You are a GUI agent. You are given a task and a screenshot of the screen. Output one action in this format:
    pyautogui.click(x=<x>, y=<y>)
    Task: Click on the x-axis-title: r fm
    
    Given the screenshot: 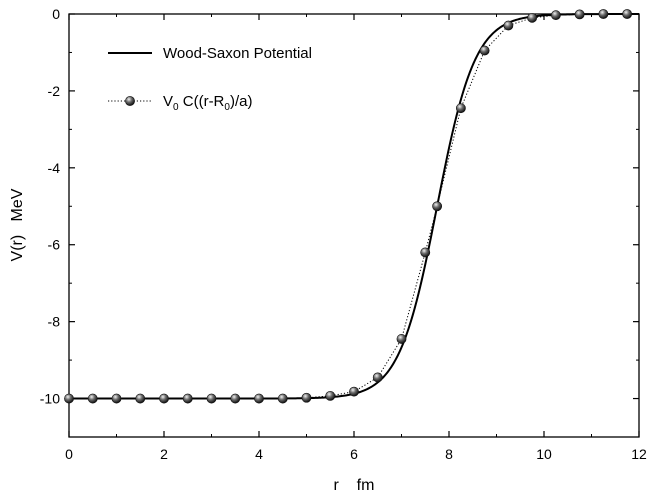 What is the action you would take?
    pyautogui.click(x=354, y=485)
    